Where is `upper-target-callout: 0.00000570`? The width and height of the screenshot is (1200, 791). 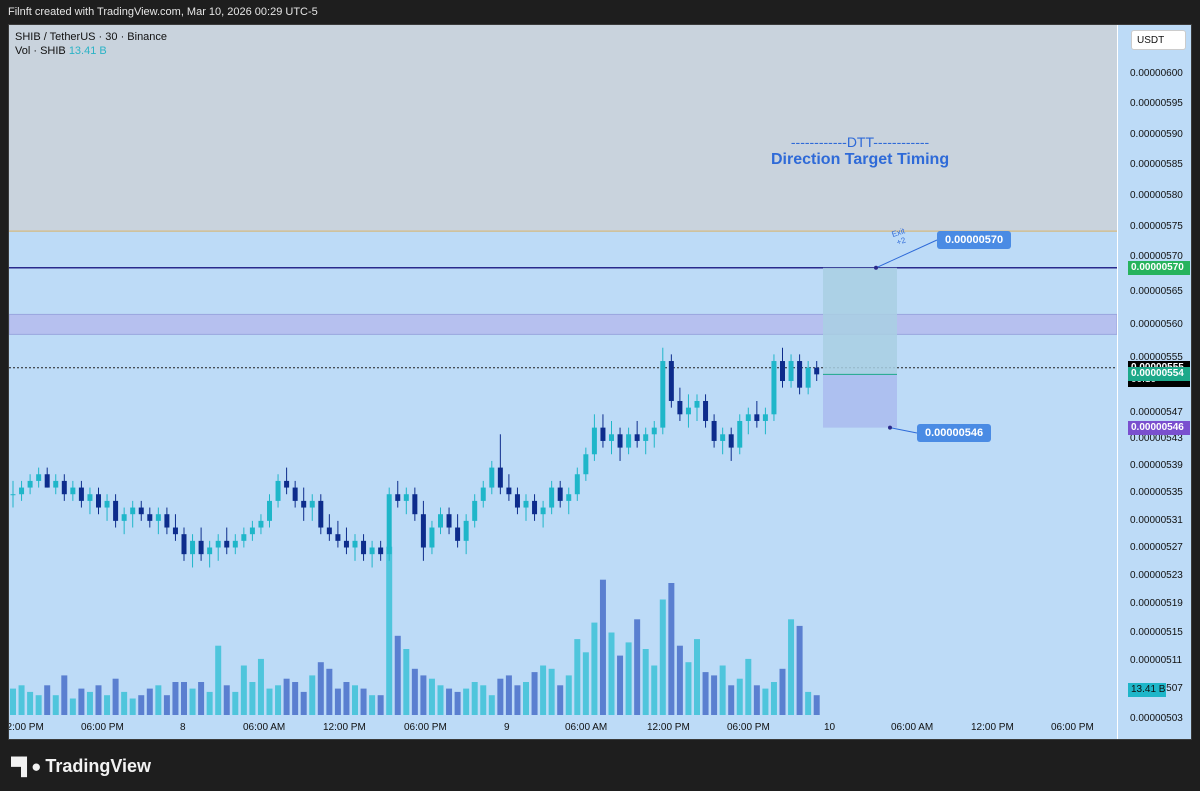
upper-target-callout: 0.00000570 is located at coordinates (974, 240).